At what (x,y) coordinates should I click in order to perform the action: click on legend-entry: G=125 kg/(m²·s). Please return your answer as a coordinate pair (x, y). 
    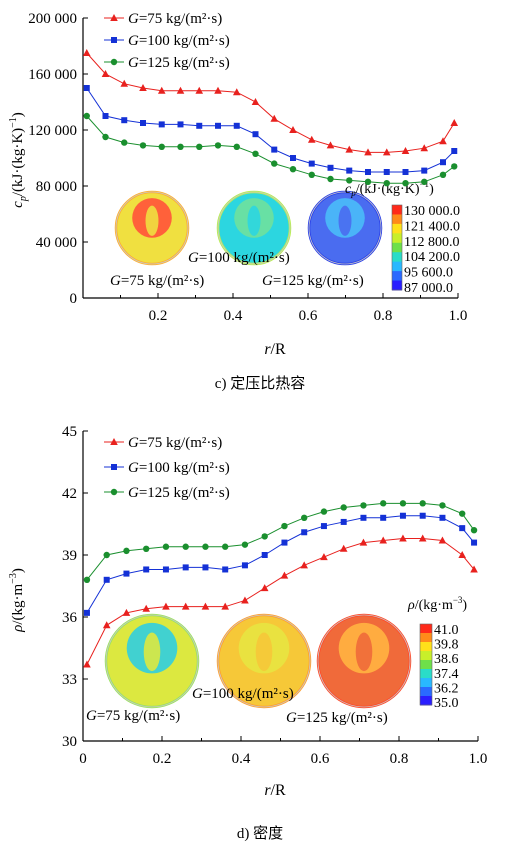
    Looking at the image, I should click on (167, 493).